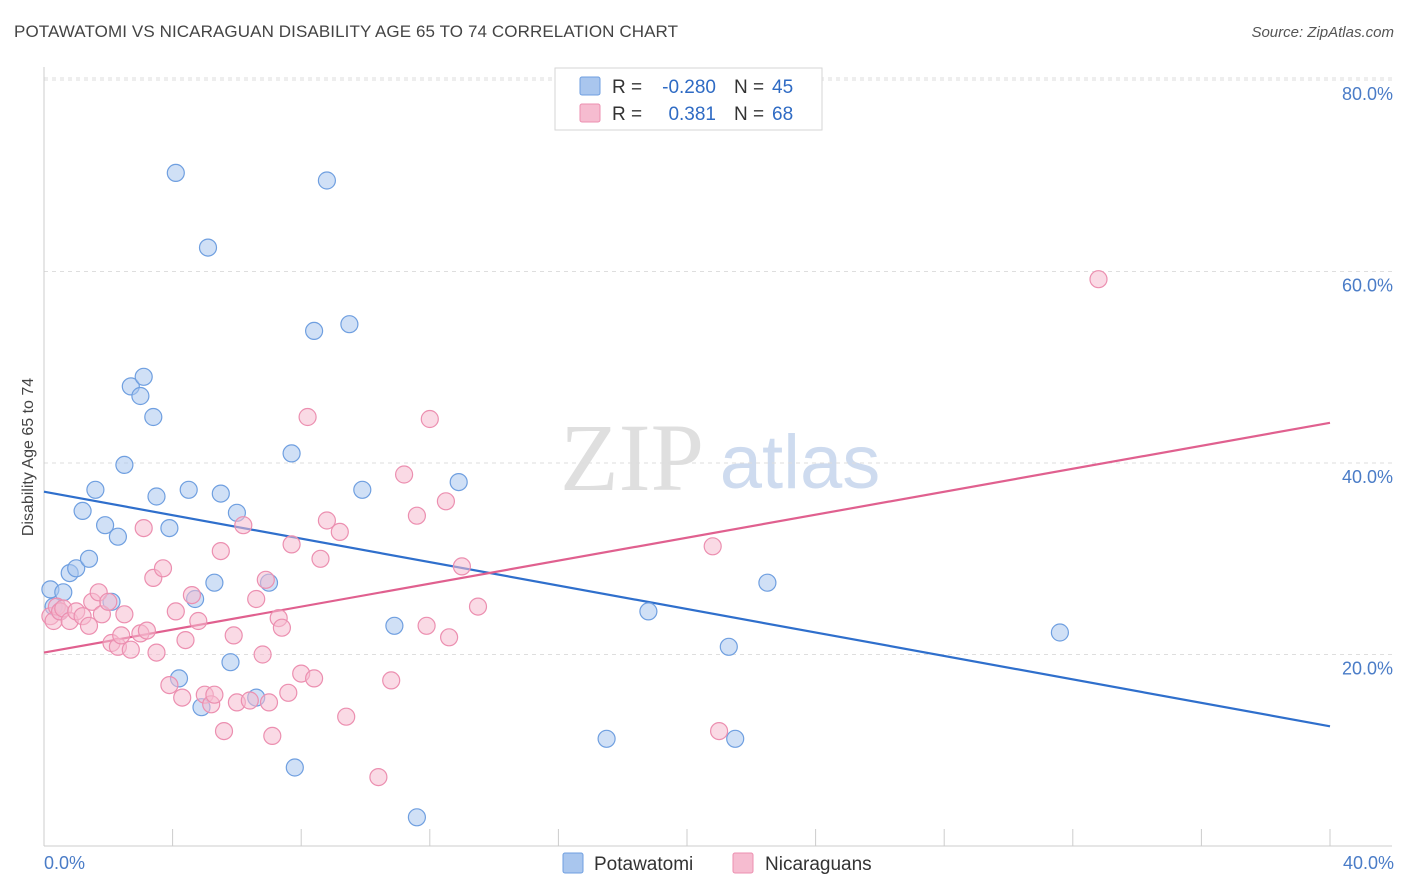  What do you see at coordinates (743, 863) in the screenshot?
I see `bottom-legend-swatch-nicaraguans` at bounding box center [743, 863].